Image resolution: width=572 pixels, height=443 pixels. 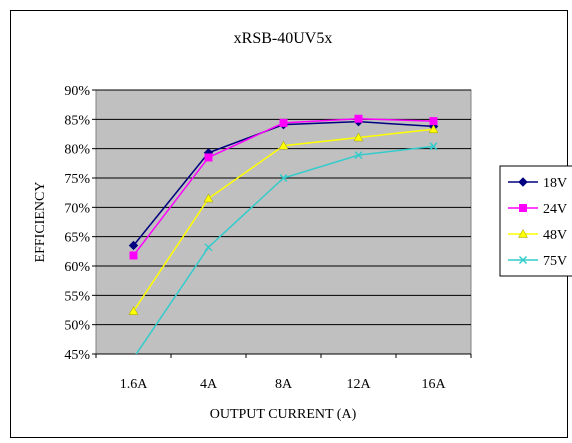 I want to click on legend-label-48V: 48V, so click(x=555, y=235).